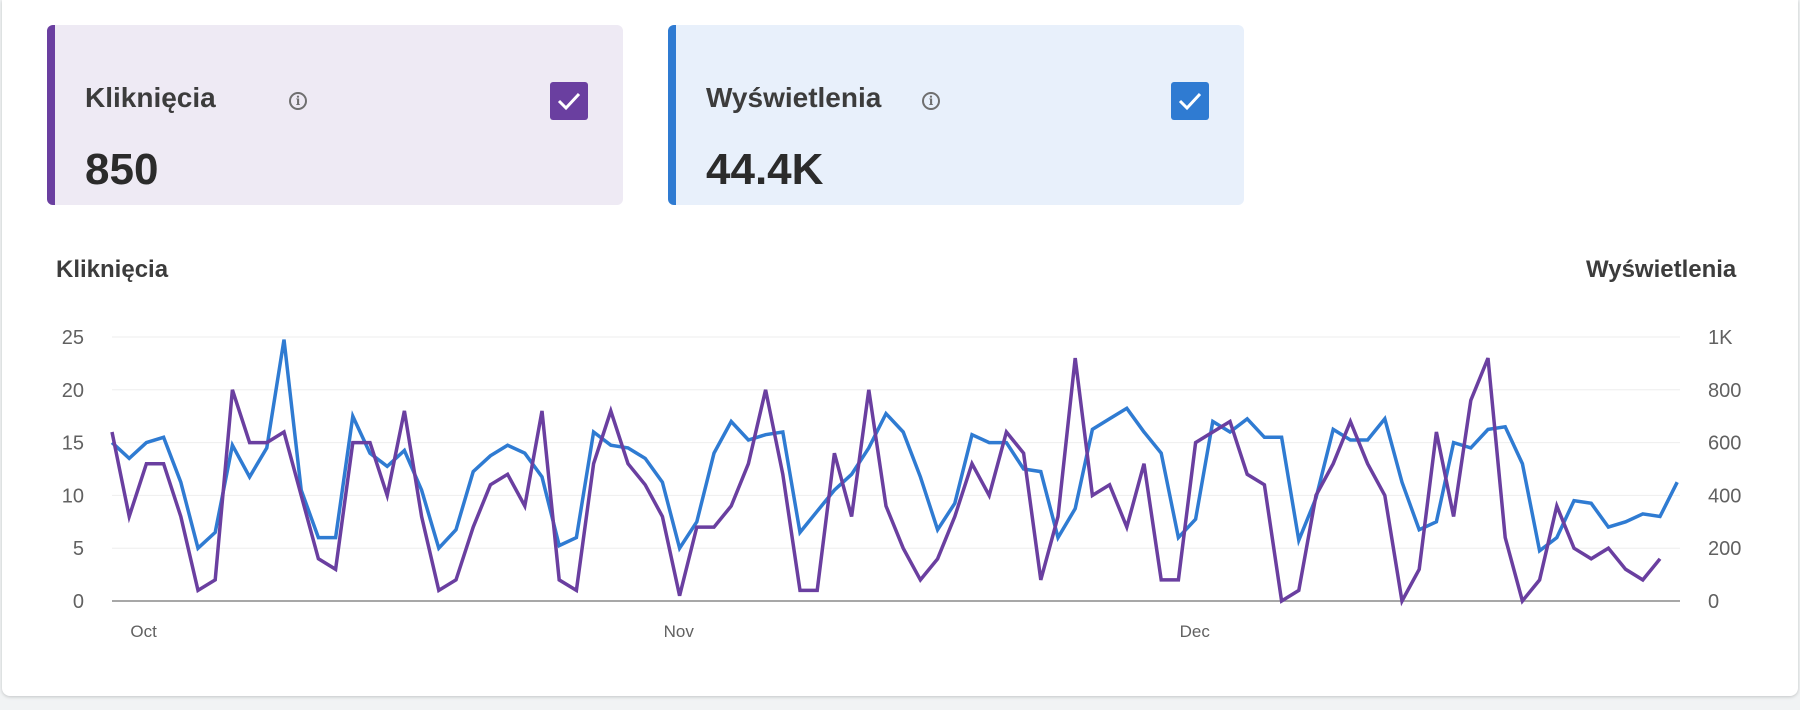 This screenshot has height=710, width=1800. What do you see at coordinates (112, 269) in the screenshot?
I see `left-axis-title: Kliknięcia` at bounding box center [112, 269].